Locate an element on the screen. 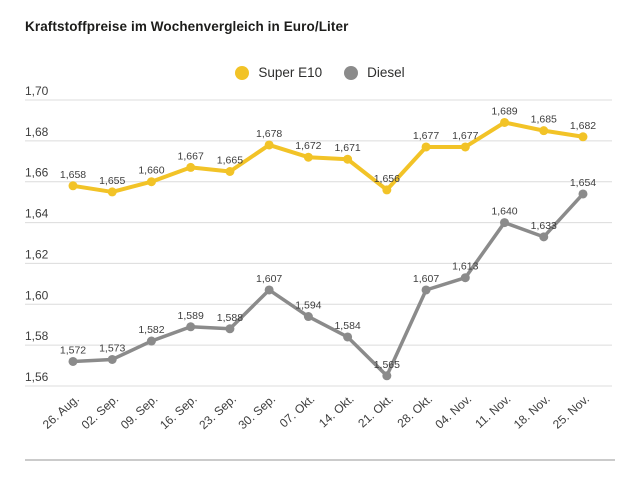 This screenshot has width=640, height=480. y-tick-label: 1,68 is located at coordinates (37, 132).